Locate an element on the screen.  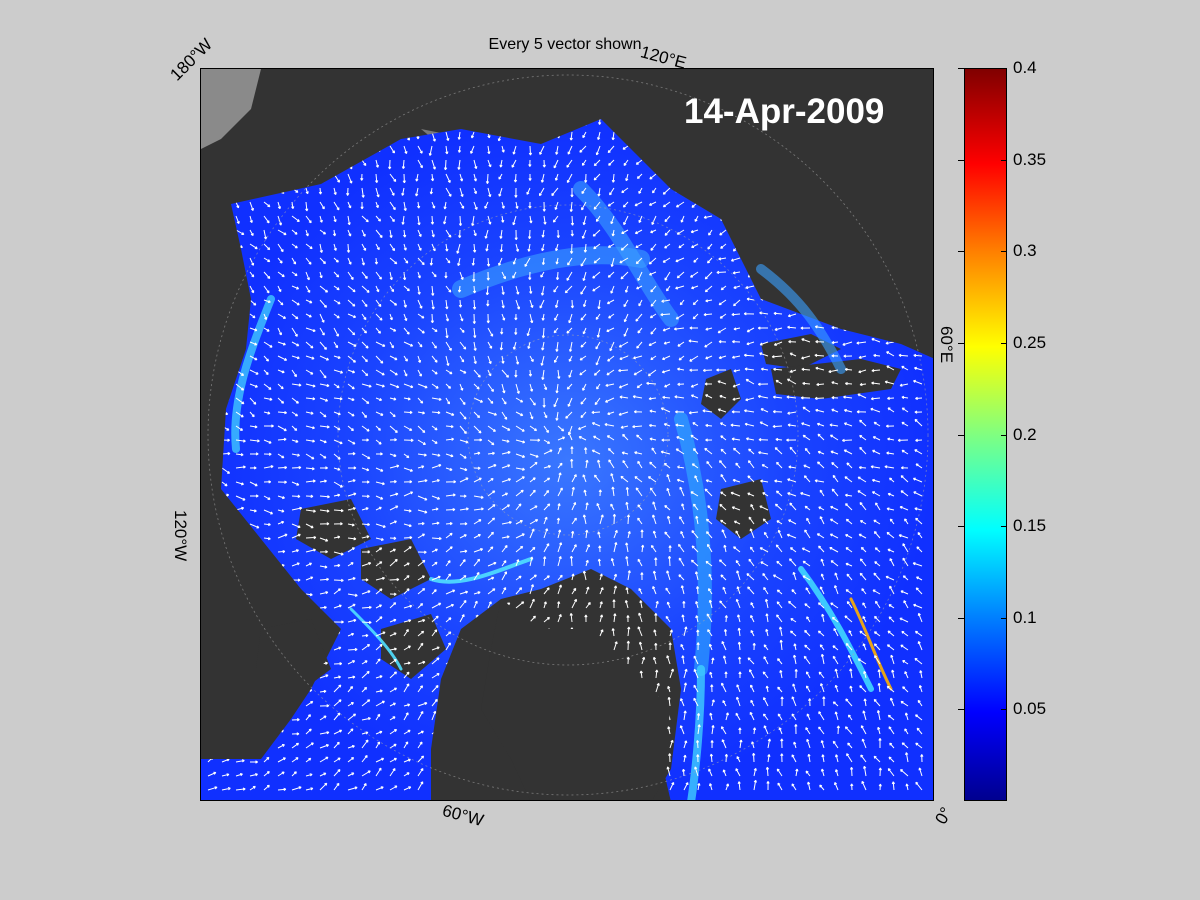
edge-label-60w: 60°W is located at coordinates (463, 815).